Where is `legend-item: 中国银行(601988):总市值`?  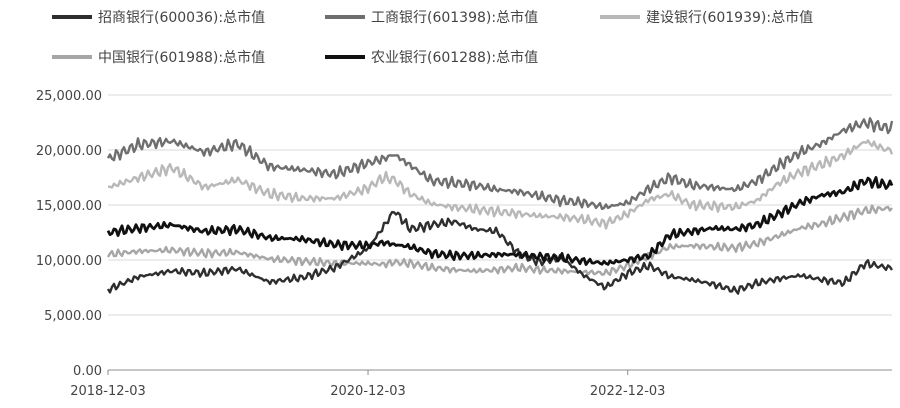 legend-item: 中国银行(601988):总市值 is located at coordinates (158, 57).